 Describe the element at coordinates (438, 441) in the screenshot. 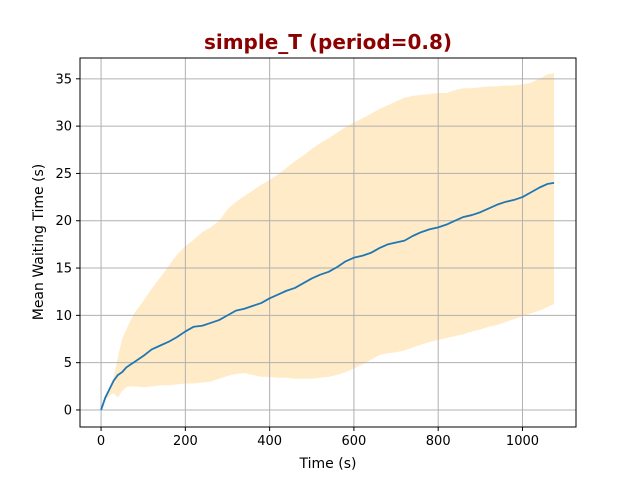

I see `x-tick-label: 800` at that location.